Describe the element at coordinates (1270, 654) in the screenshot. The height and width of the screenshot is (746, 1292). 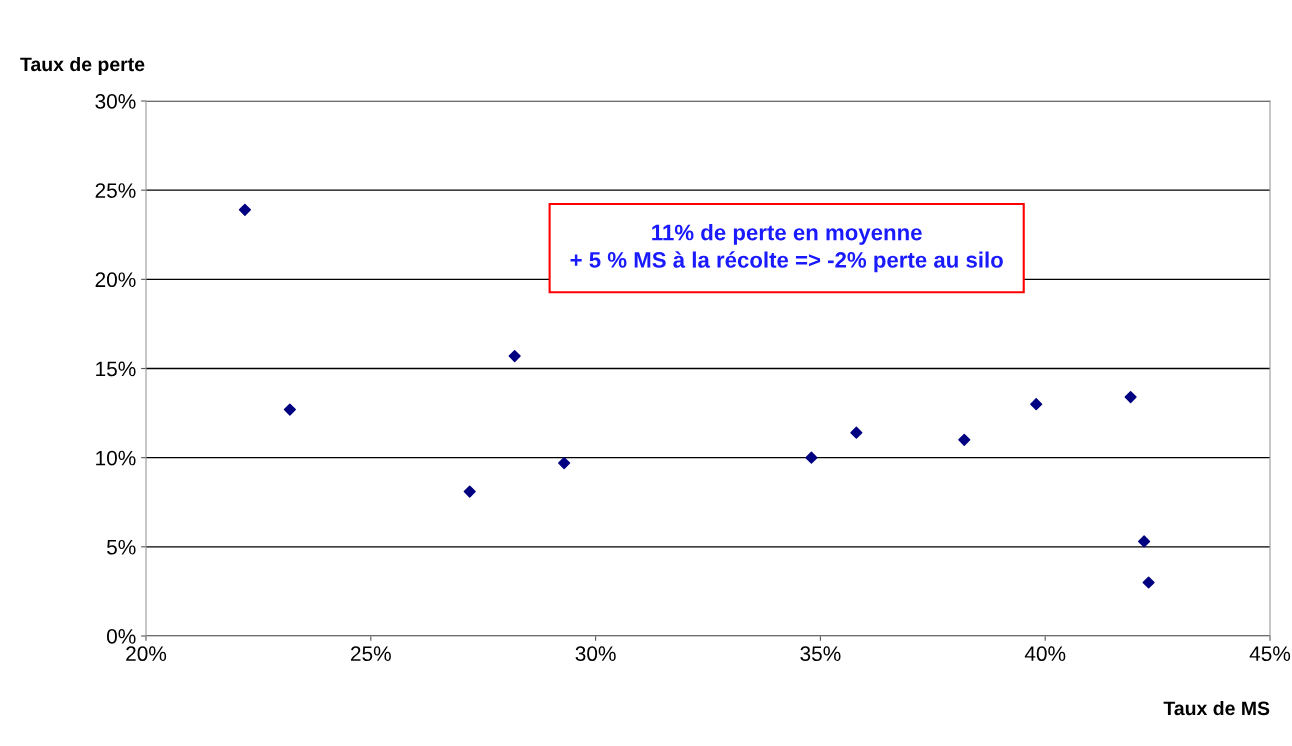
I see `x-tick-label: 45%` at that location.